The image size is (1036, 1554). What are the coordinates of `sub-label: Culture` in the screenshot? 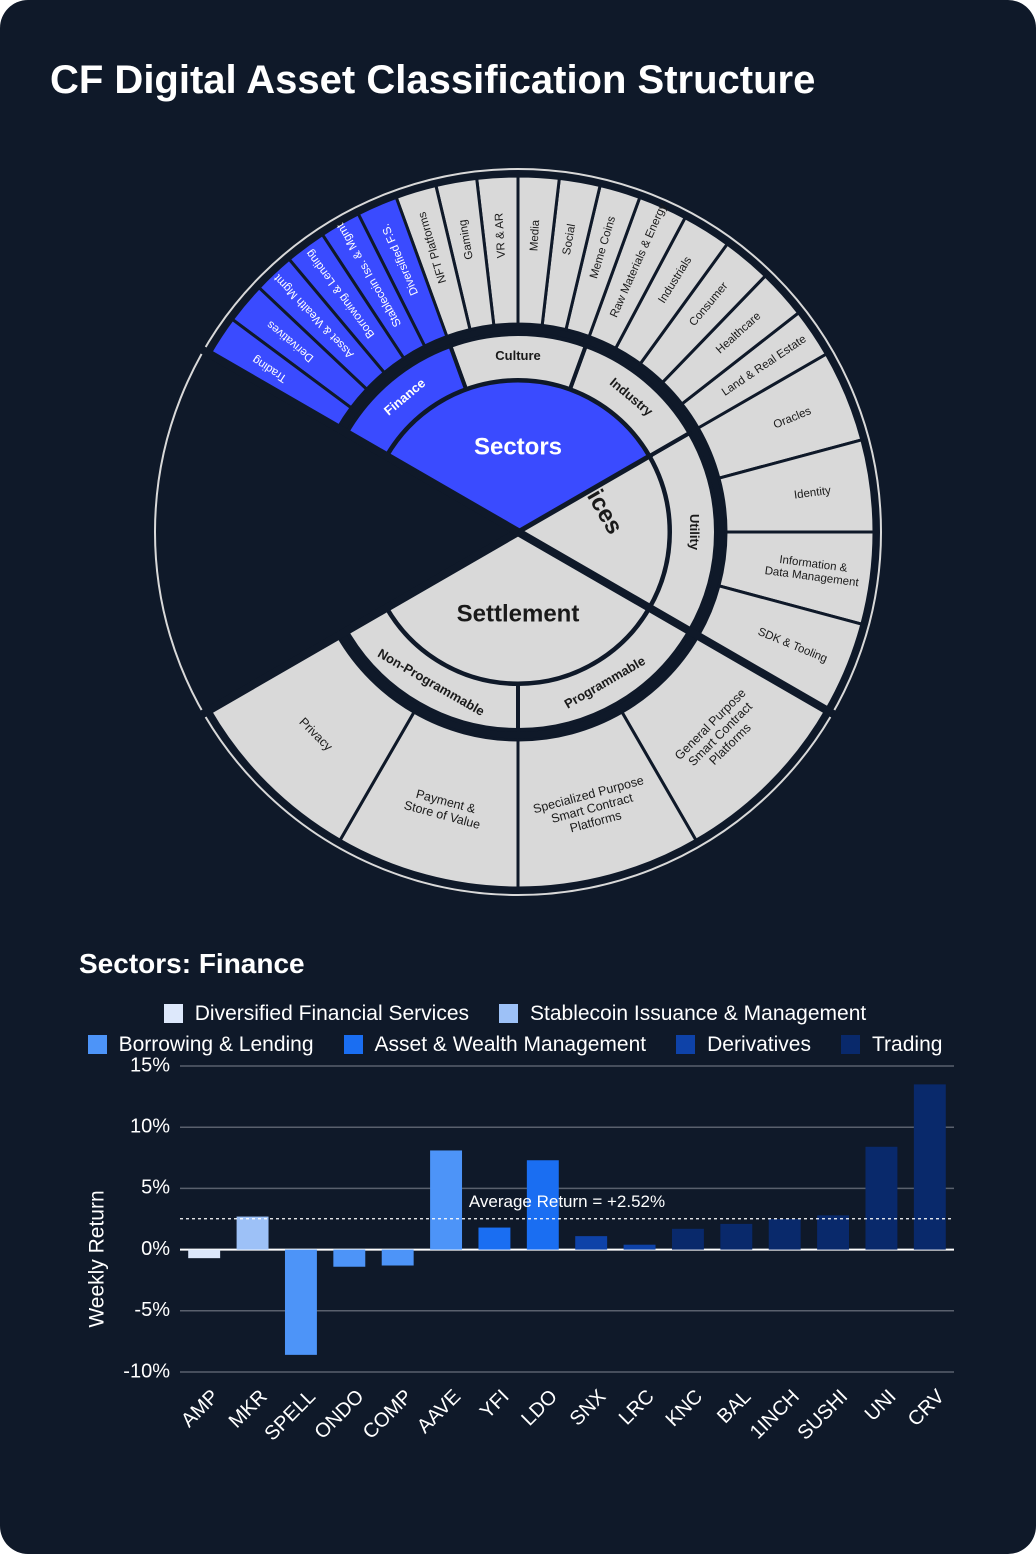 It's located at (518, 355).